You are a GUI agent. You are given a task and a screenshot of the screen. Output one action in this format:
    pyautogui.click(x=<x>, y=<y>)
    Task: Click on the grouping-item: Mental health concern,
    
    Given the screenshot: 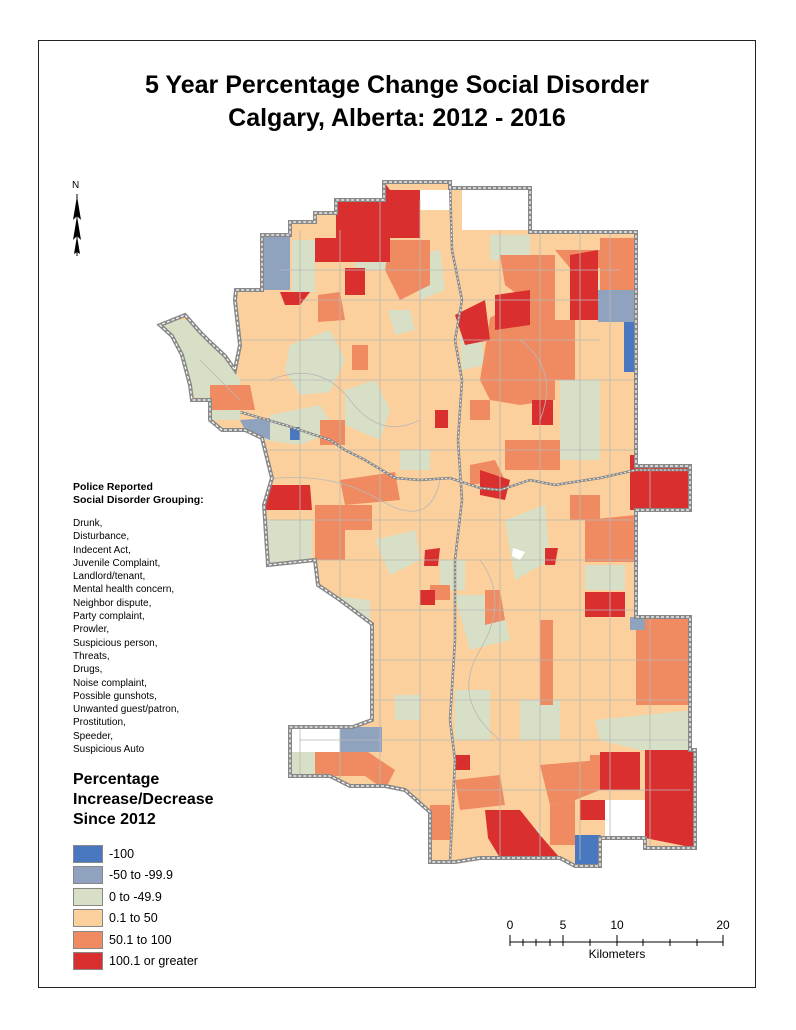 What is the action you would take?
    pyautogui.click(x=124, y=590)
    